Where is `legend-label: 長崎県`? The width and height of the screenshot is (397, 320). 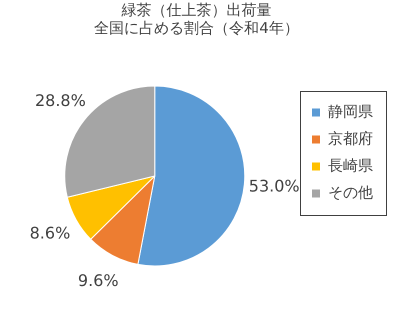
legend-label: 長崎県 is located at coordinates (350, 165).